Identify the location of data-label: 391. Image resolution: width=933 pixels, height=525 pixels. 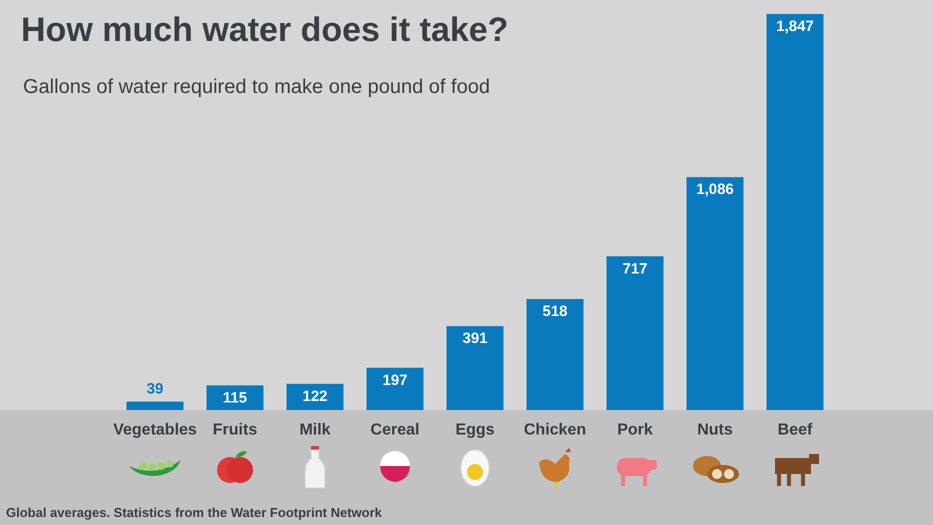
(475, 339).